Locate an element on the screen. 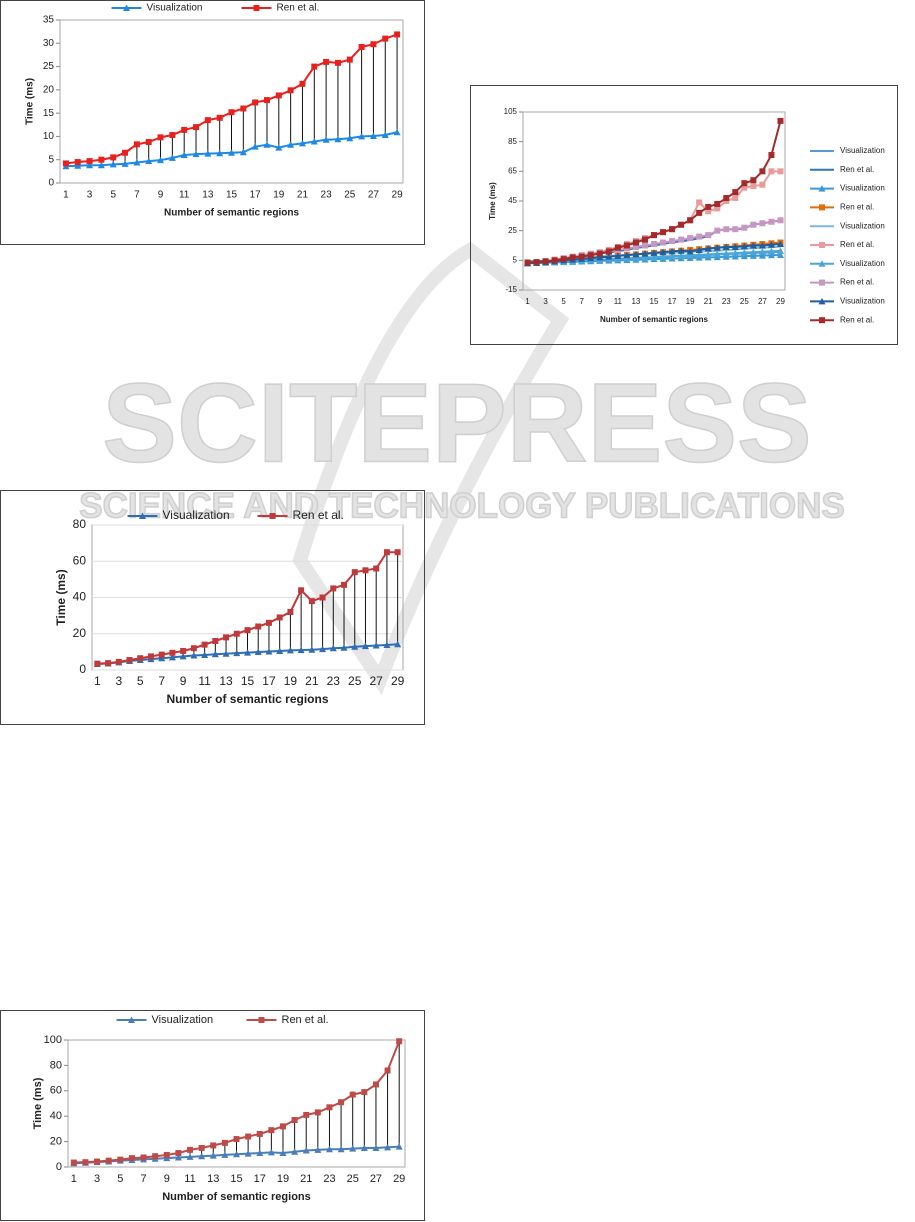 This screenshot has width=915, height=1222. x-axis-label: Number of semantic regions is located at coordinates (236, 1197).